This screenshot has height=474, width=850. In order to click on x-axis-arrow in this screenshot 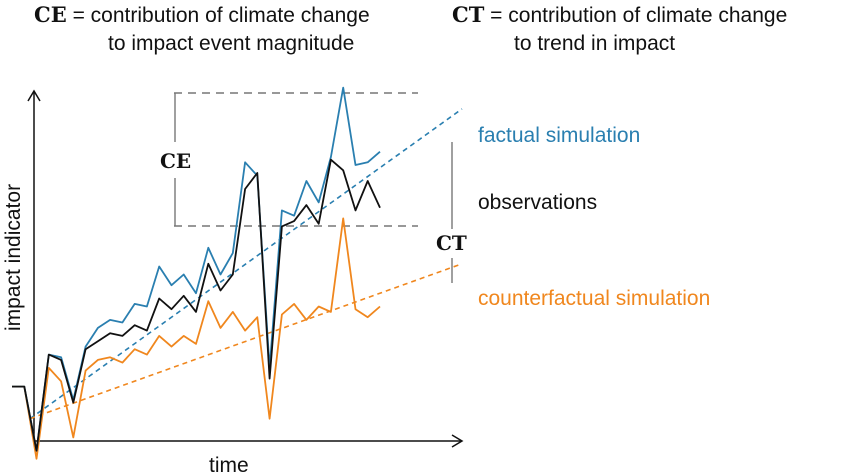, I will do `click(457, 441)`.